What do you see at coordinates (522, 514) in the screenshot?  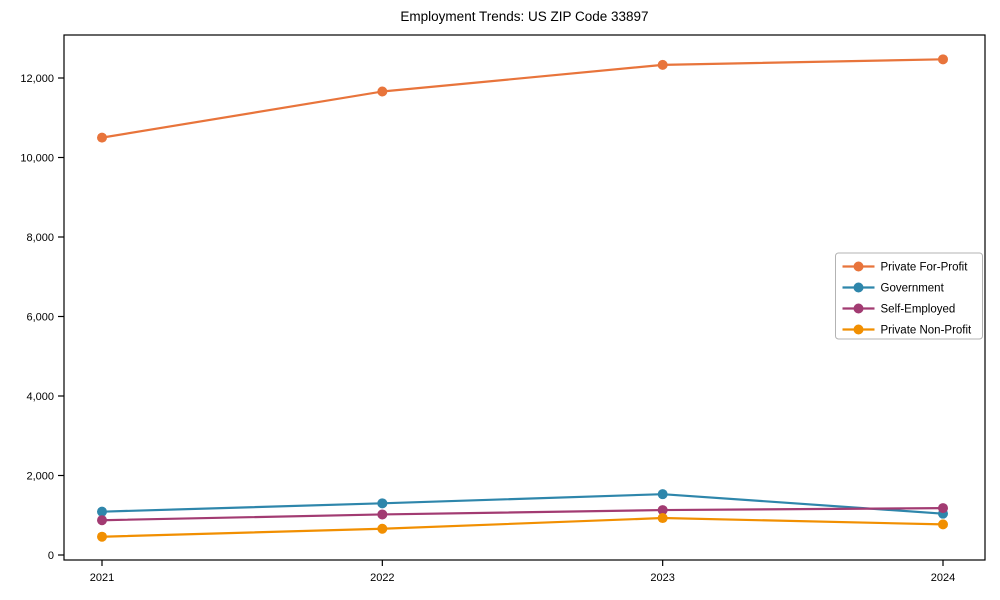 I see `series-line-self-employed` at bounding box center [522, 514].